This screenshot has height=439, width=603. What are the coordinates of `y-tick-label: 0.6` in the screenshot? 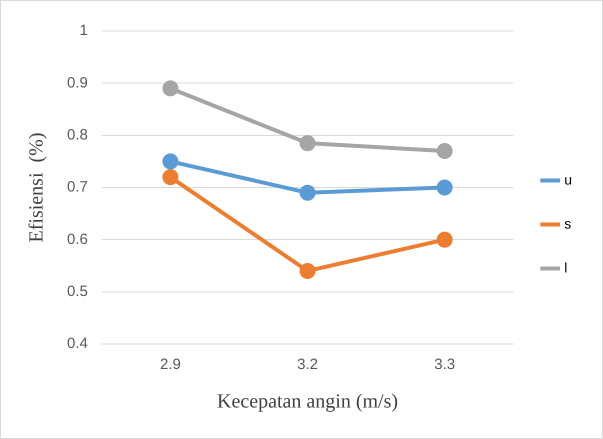 It's located at (77, 239).